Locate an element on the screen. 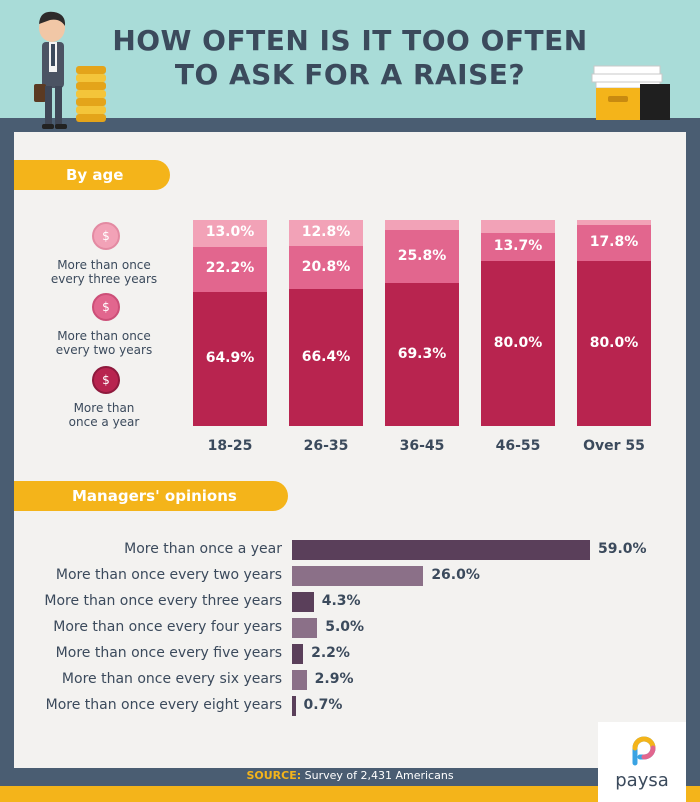 The width and height of the screenshot is (700, 802). source-note: SOURCE: Survey of 2,431 Americans is located at coordinates (350, 777).